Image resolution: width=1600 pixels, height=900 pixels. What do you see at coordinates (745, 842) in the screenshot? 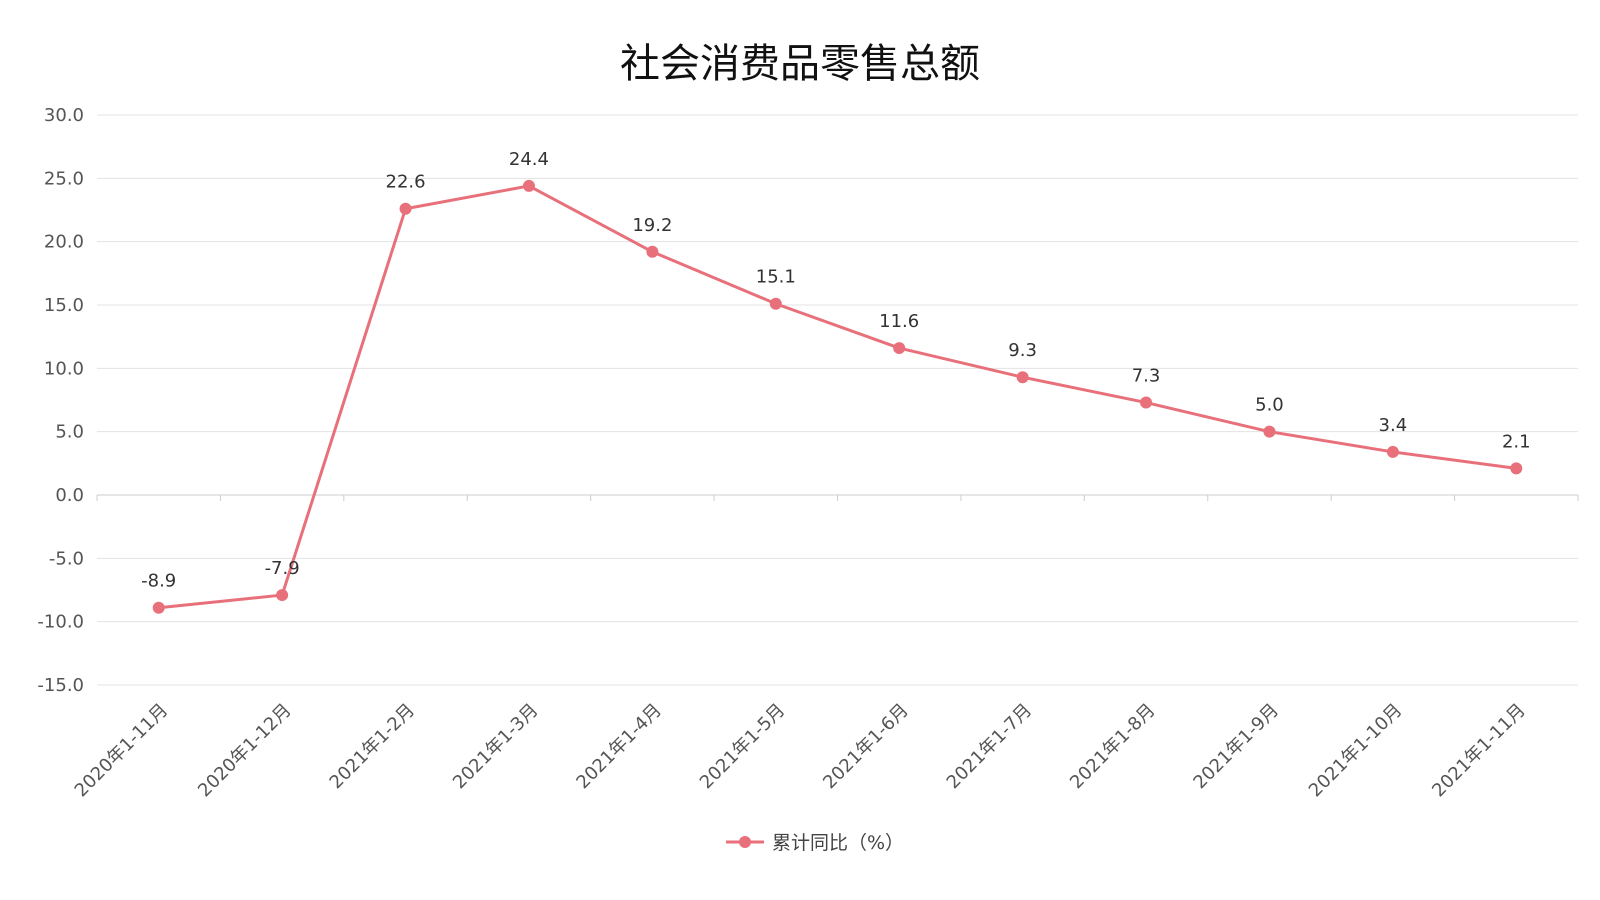
I see `legend-point-marker` at bounding box center [745, 842].